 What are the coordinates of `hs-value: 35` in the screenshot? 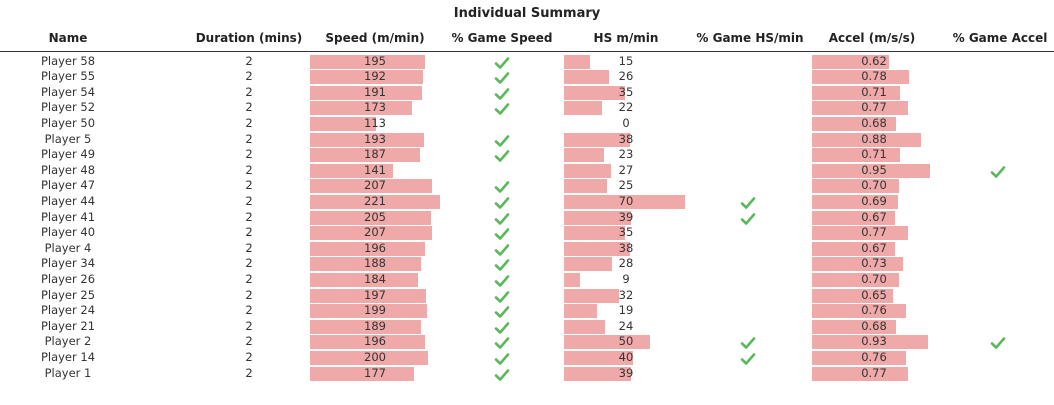 It's located at (626, 232).